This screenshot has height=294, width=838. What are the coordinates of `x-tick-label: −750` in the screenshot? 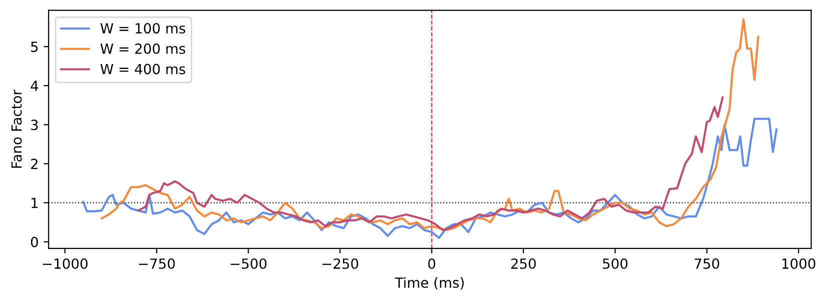 It's located at (157, 263).